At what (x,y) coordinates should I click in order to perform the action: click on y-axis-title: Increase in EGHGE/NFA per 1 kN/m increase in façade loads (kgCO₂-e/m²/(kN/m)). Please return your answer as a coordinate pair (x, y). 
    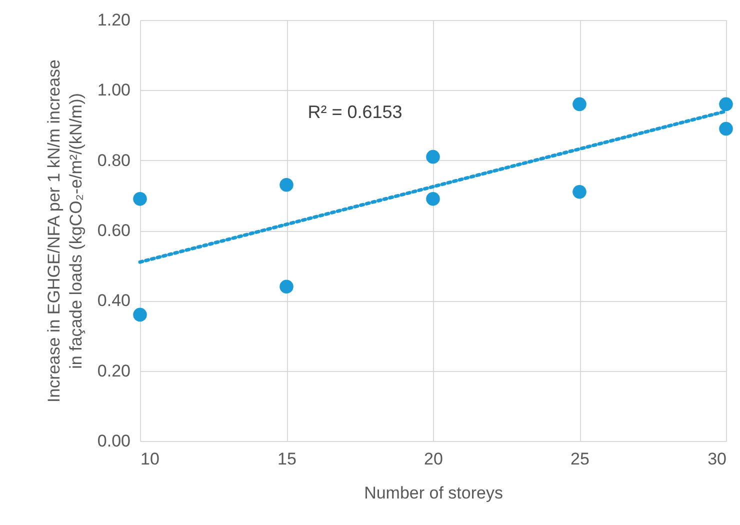
    Looking at the image, I should click on (65, 231).